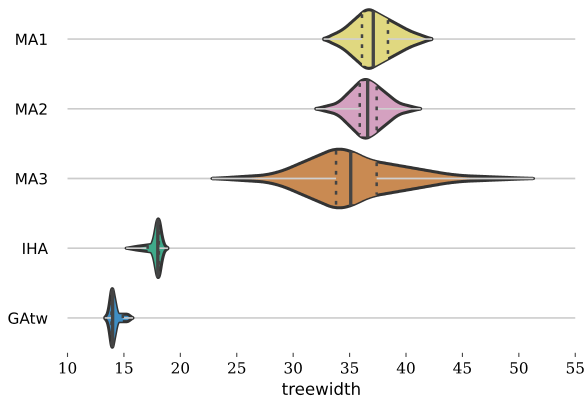 This screenshot has width=587, height=420. Describe the element at coordinates (321, 389) in the screenshot. I see `x-axis-title: treewidth` at that location.